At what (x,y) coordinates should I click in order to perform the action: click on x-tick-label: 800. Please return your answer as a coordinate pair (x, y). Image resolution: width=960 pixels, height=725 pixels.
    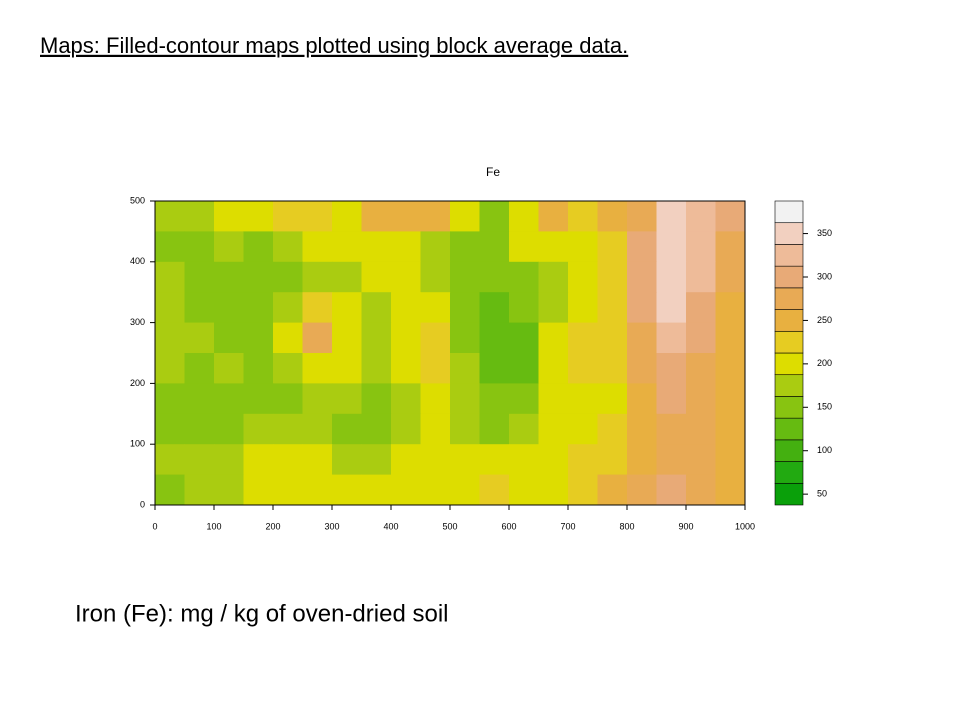
    Looking at the image, I should click on (626, 526).